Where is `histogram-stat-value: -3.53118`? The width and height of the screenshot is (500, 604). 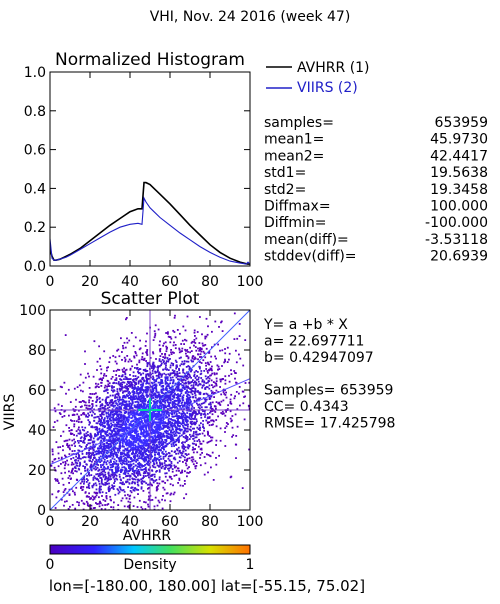 histogram-stat-value: -3.53118 is located at coordinates (456, 240).